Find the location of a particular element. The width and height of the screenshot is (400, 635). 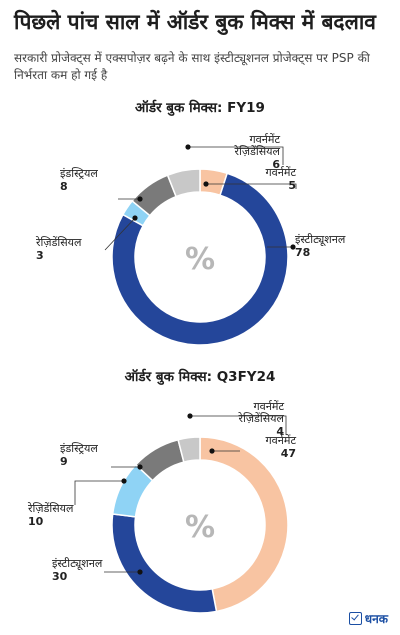

slice-value: 9 is located at coordinates (64, 461).